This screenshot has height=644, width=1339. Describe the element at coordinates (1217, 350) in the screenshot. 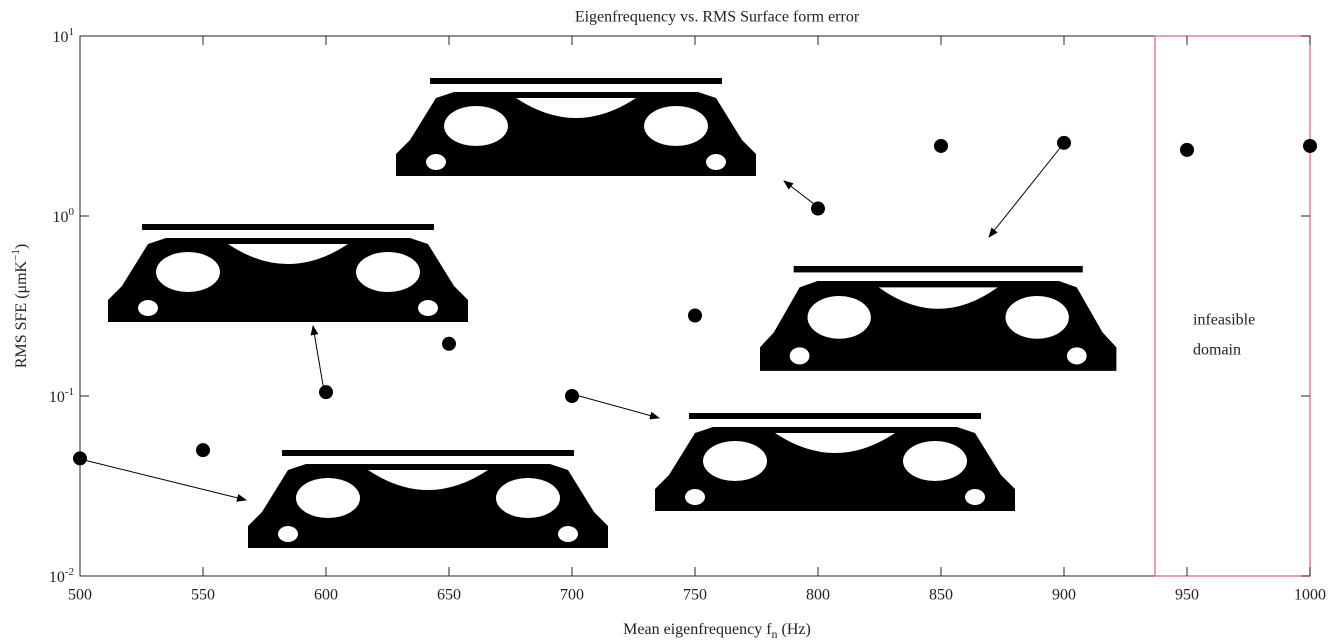

I see `region-label: domain` at that location.